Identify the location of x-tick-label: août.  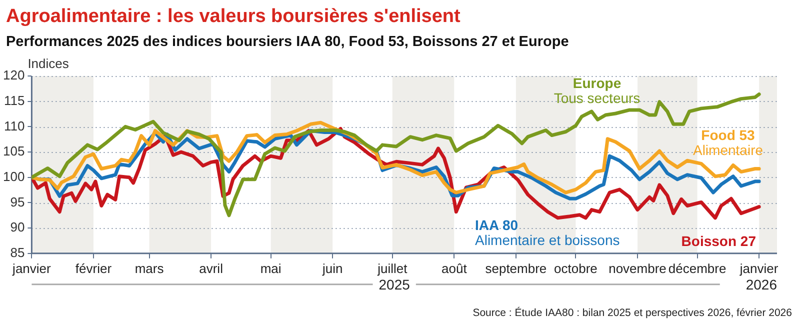
(455, 268).